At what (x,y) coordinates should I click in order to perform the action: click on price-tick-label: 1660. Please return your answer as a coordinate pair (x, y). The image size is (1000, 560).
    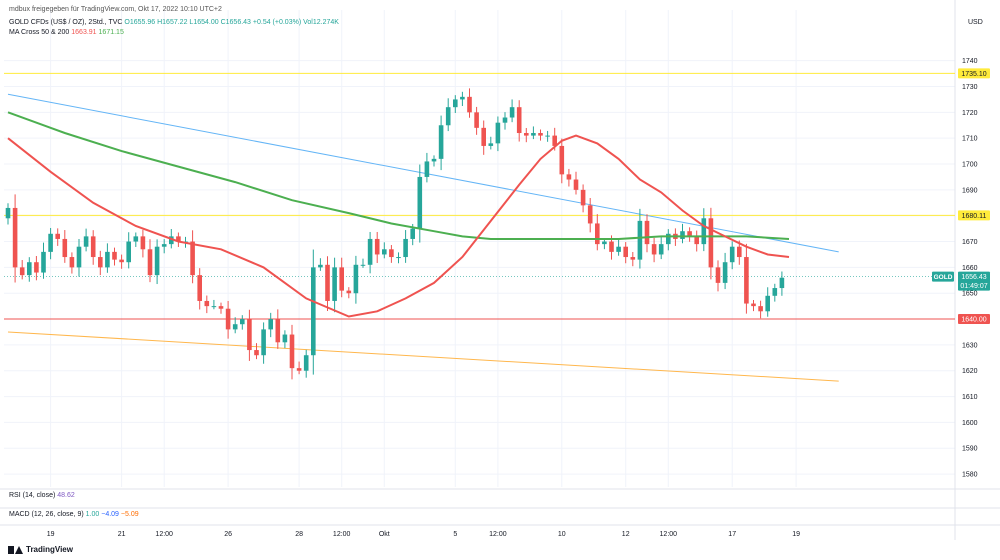
    Looking at the image, I should click on (970, 268).